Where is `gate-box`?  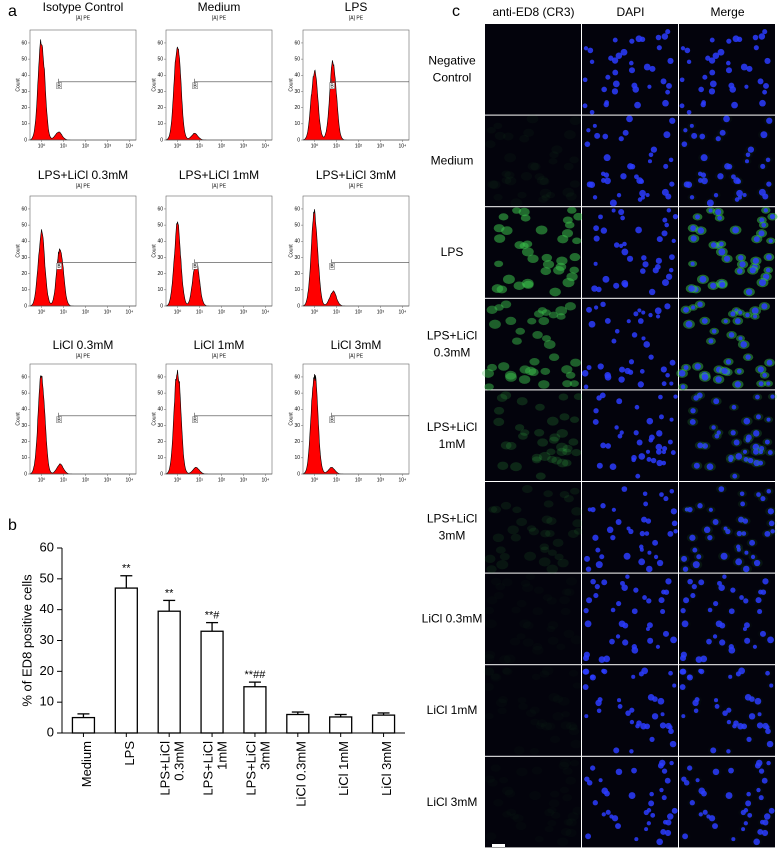
gate-box is located at coordinates (332, 85).